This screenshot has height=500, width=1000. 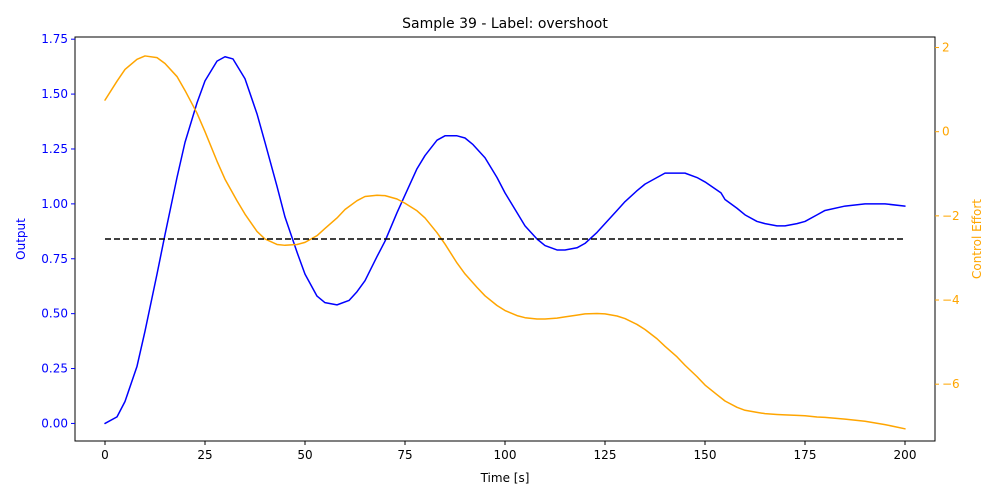 I want to click on x-tick-label: 175, so click(x=805, y=455).